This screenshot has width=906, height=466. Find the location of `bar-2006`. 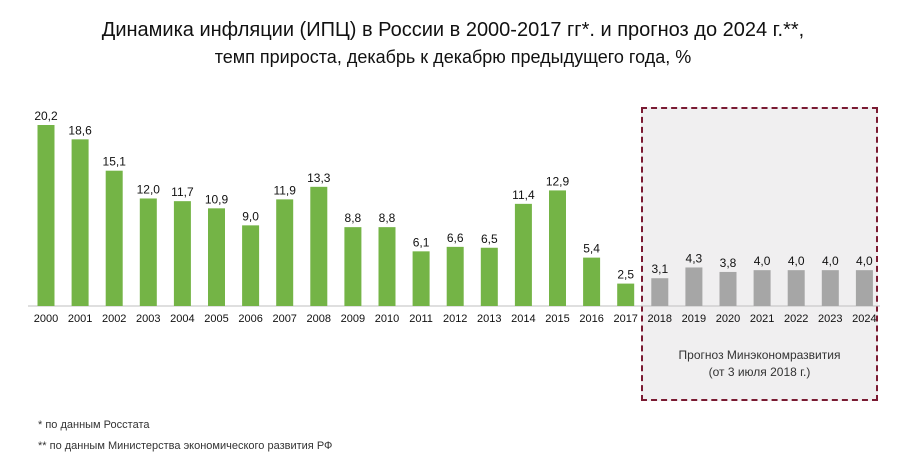

bar-2006 is located at coordinates (251, 265).